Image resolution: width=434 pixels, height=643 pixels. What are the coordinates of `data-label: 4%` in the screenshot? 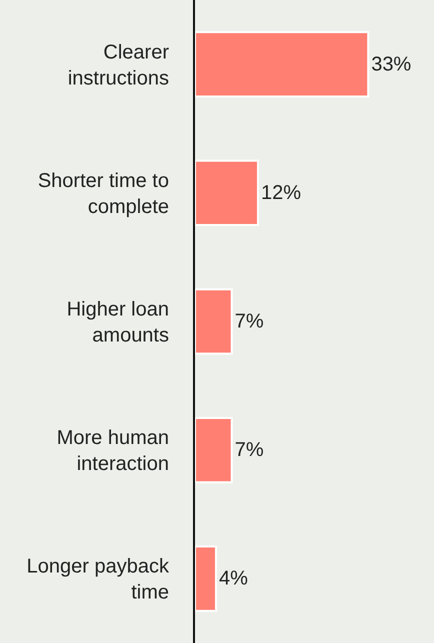 It's located at (233, 579).